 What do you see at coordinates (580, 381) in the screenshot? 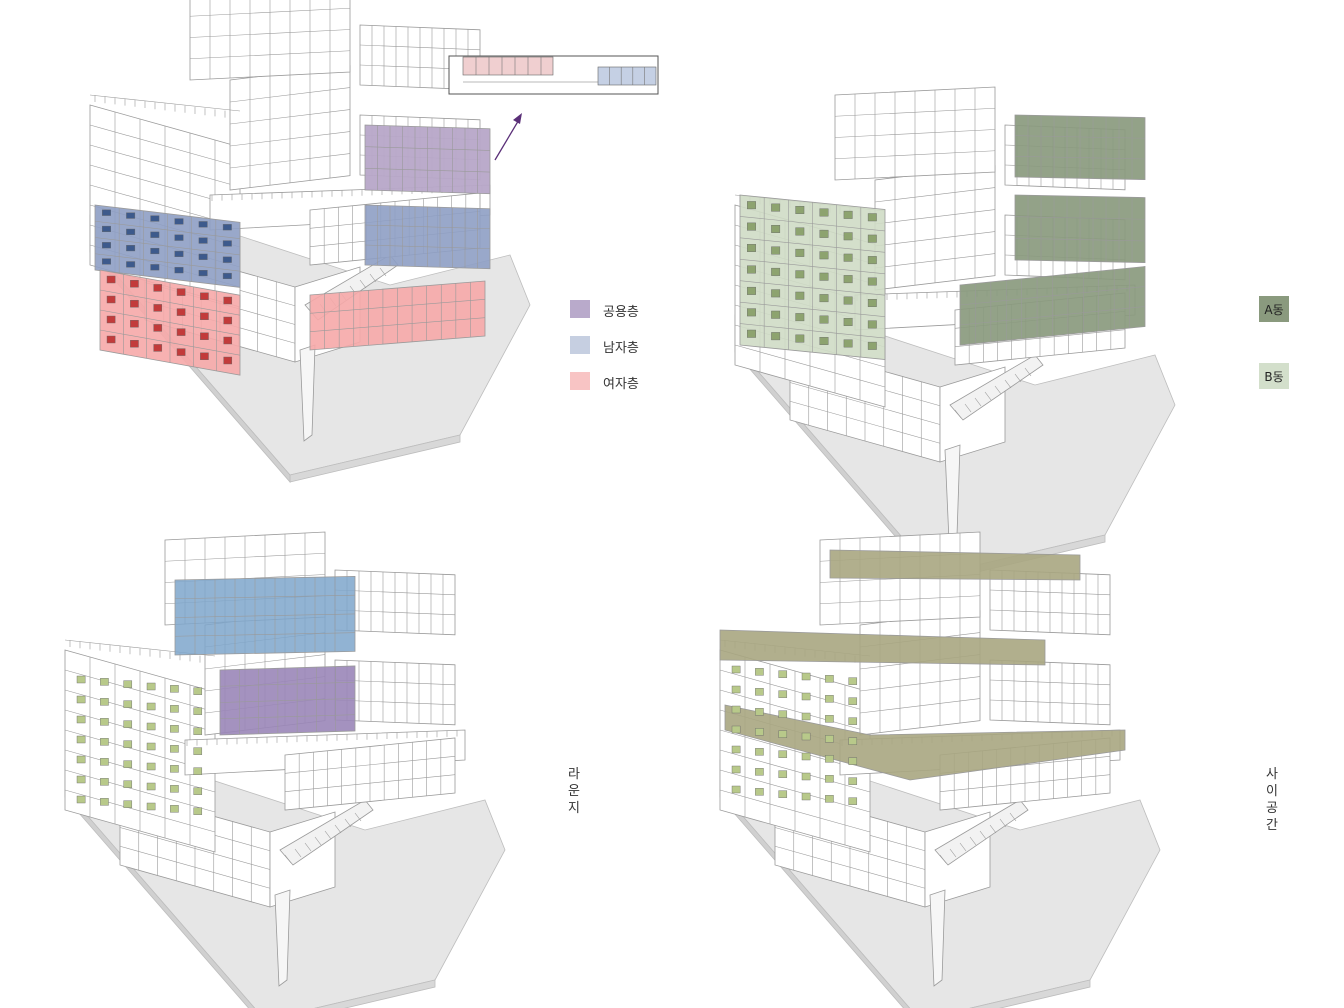
I see `legend-swatch-female` at bounding box center [580, 381].